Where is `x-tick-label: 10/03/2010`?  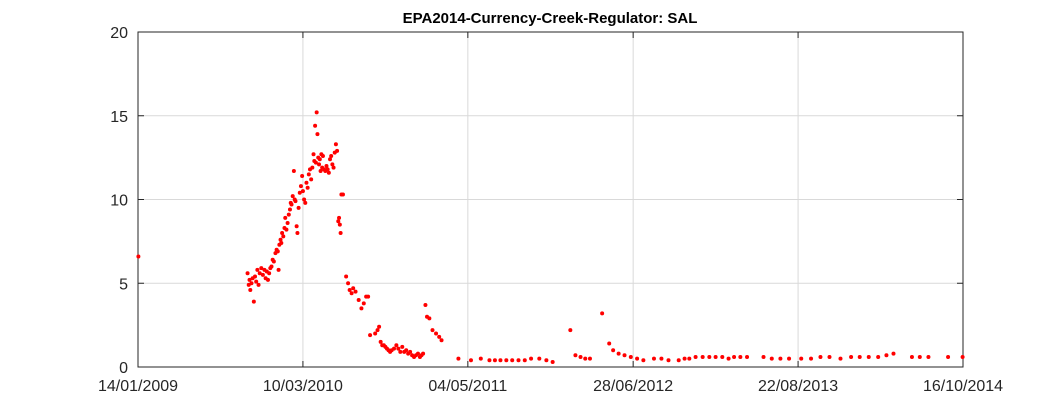 x-tick-label: 10/03/2010 is located at coordinates (303, 386).